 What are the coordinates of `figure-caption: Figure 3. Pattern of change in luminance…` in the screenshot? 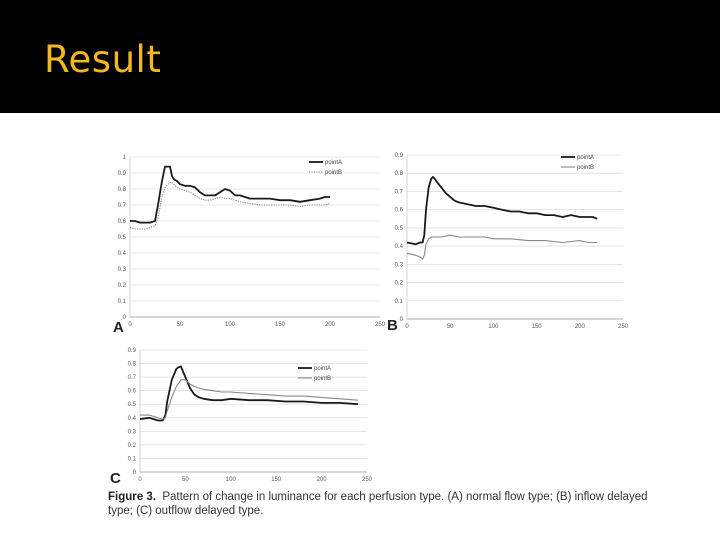 It's located at (378, 504).